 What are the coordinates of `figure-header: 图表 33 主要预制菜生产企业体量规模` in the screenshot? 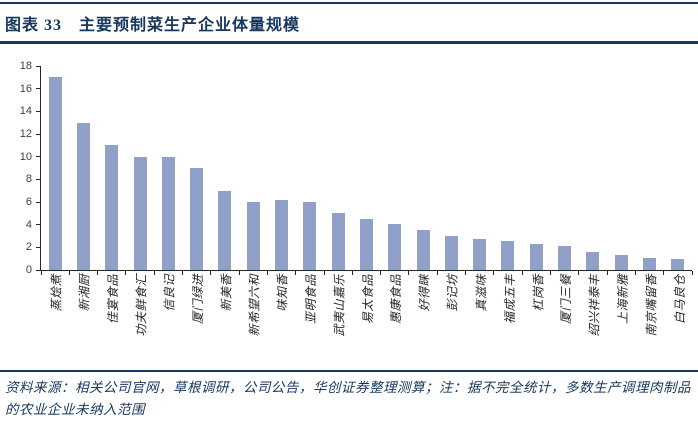 It's located at (349, 23).